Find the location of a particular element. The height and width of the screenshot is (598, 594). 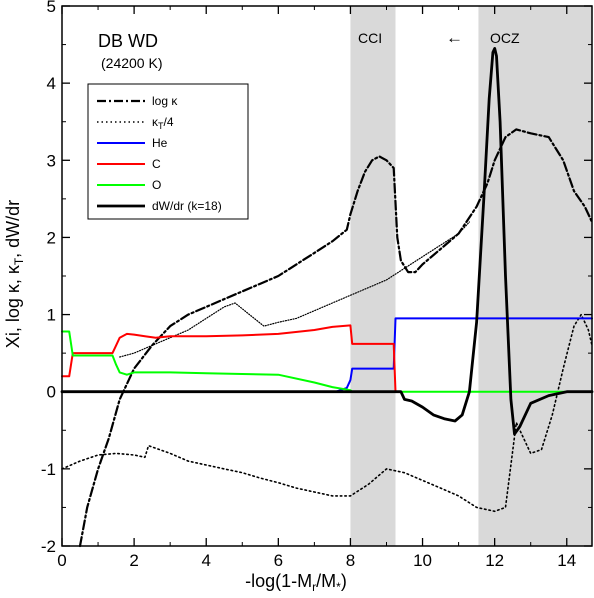

x-tick-label: 12 is located at coordinates (494, 560).